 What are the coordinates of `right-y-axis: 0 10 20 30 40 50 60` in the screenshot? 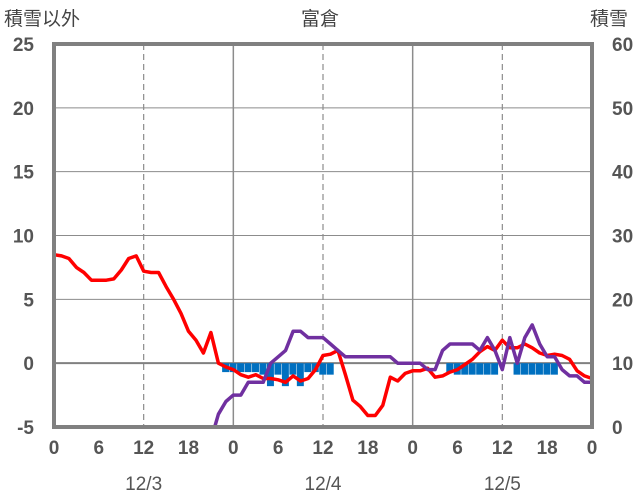 It's located at (622, 237).